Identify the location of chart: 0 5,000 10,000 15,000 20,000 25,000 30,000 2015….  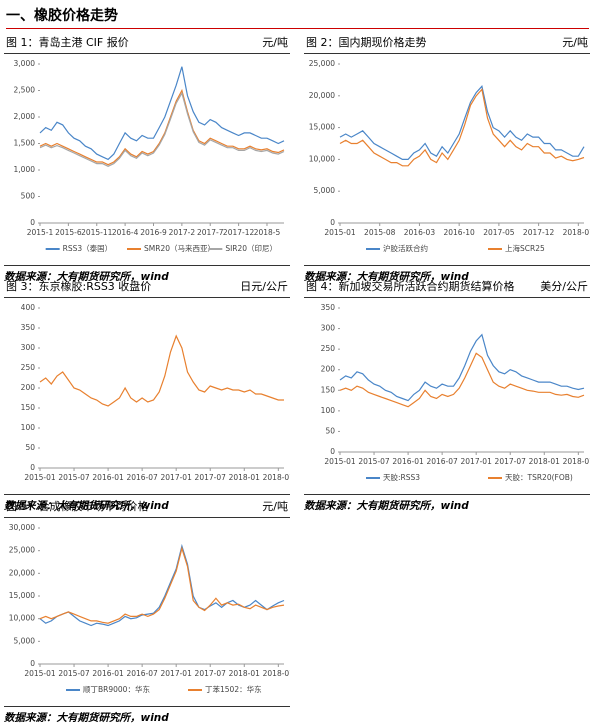
(151, 608).